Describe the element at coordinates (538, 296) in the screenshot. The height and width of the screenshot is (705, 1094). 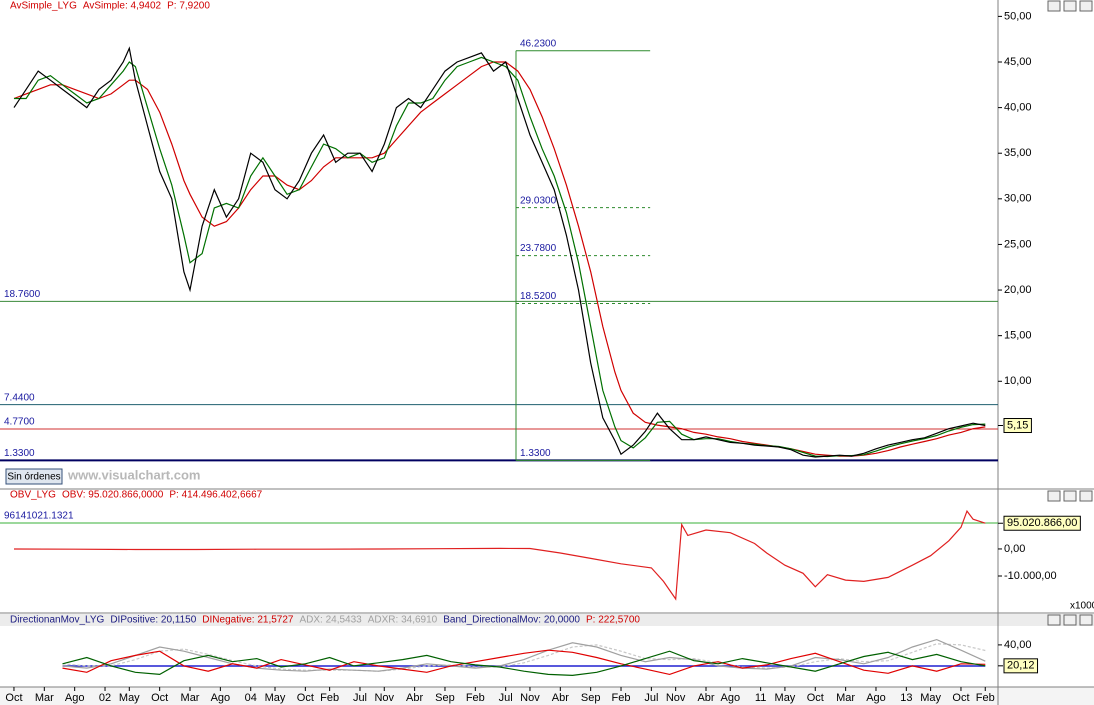
I see `fib-label: 18.5200` at that location.